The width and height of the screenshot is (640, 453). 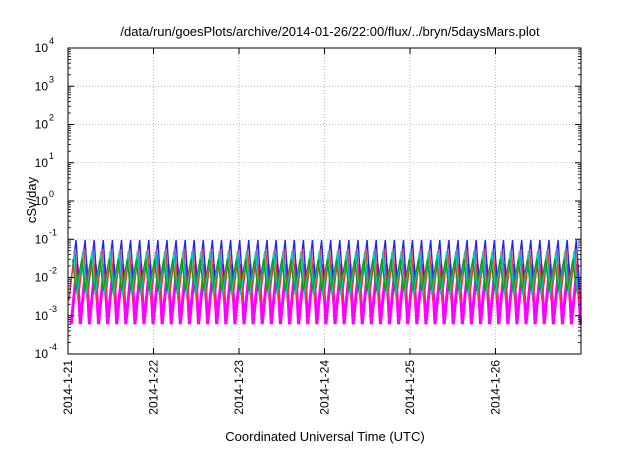 What do you see at coordinates (51, 79) in the screenshot?
I see `y-tick-exponent: 3` at bounding box center [51, 79].